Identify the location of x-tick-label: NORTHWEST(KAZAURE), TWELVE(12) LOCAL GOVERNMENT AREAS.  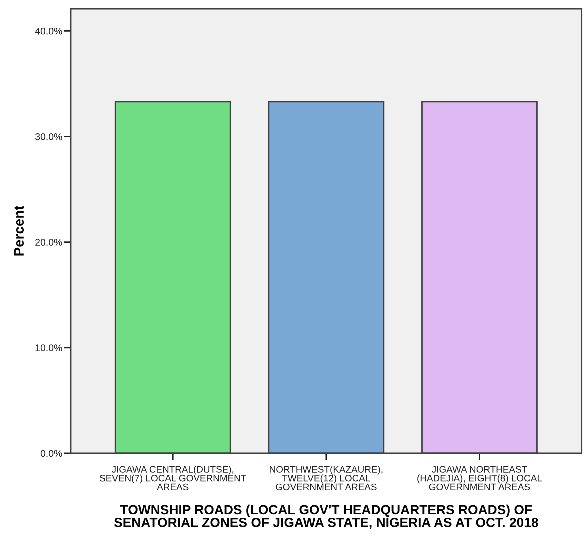
(326, 478).